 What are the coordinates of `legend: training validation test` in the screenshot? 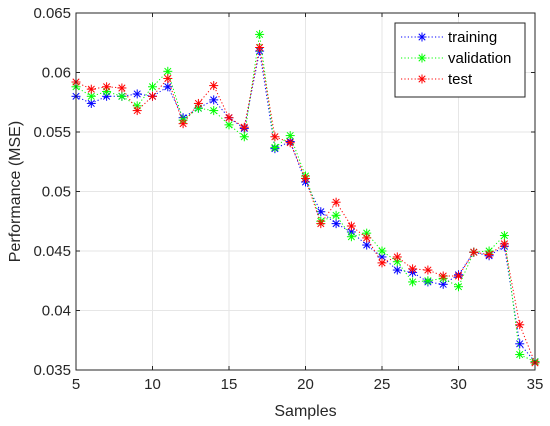 It's located at (460, 60).